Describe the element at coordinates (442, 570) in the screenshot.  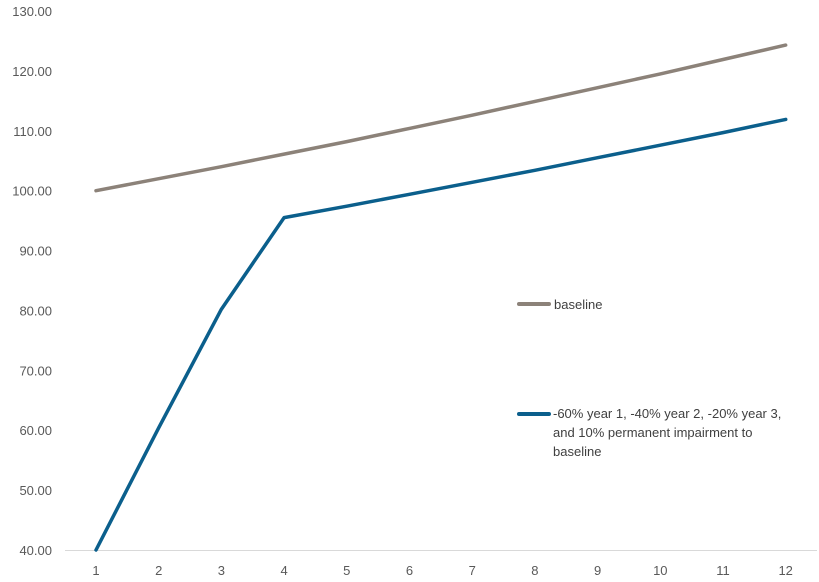
I see `x-axis-ticks: 1 2 3 4 5 6 7 8 9 10 11 12` at that location.